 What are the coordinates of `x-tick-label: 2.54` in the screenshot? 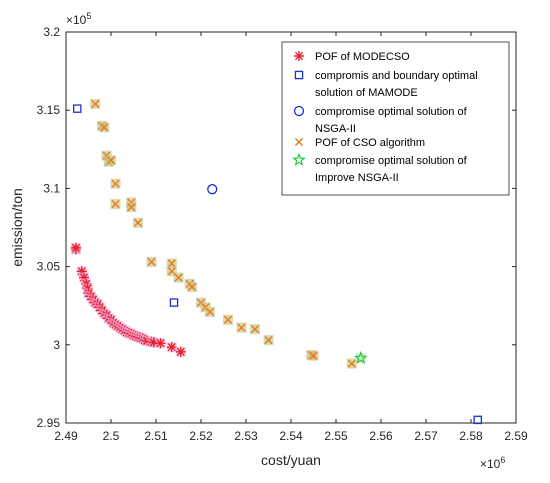 It's located at (291, 436).